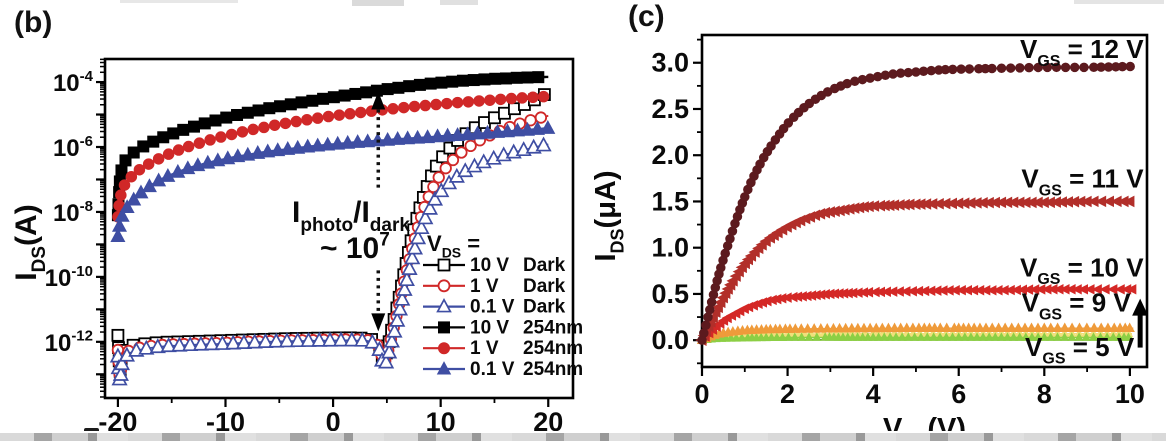 This screenshot has height=441, width=1166. Describe the element at coordinates (1082, 182) in the screenshot. I see `svg-text: VGS = 11 V` at that location.